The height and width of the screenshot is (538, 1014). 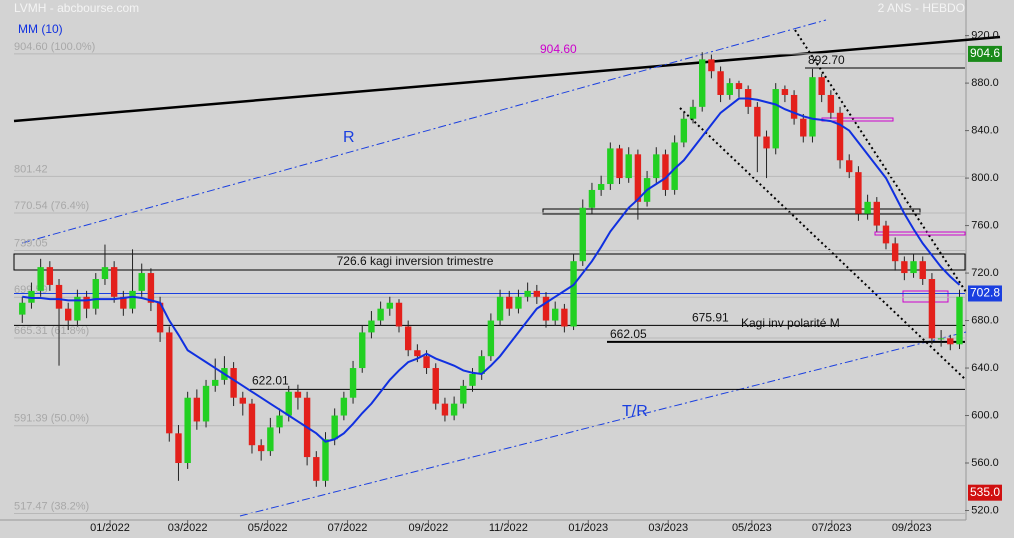 I want to click on x-tick-label: 07/2023, so click(x=832, y=528).